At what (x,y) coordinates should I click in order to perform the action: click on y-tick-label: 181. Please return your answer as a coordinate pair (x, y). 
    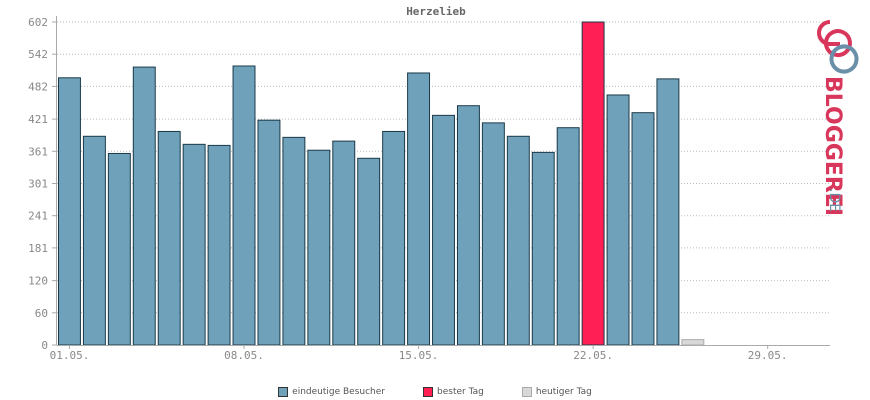
    Looking at the image, I should click on (38, 248).